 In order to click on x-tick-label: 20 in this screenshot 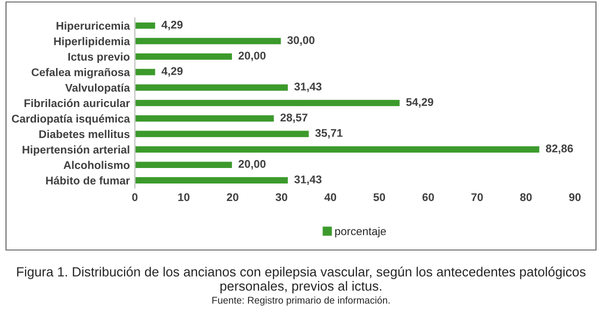, I will do `click(232, 197)`.